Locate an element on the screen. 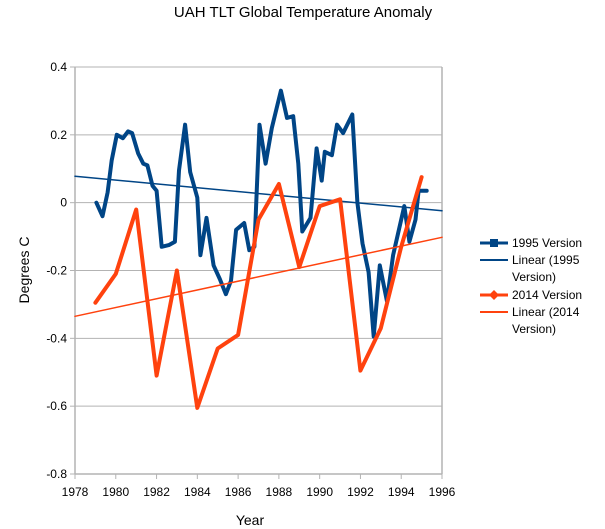 The image size is (605, 529). chart-title: UAH TLT Global Temperature Anomaly is located at coordinates (303, 12).